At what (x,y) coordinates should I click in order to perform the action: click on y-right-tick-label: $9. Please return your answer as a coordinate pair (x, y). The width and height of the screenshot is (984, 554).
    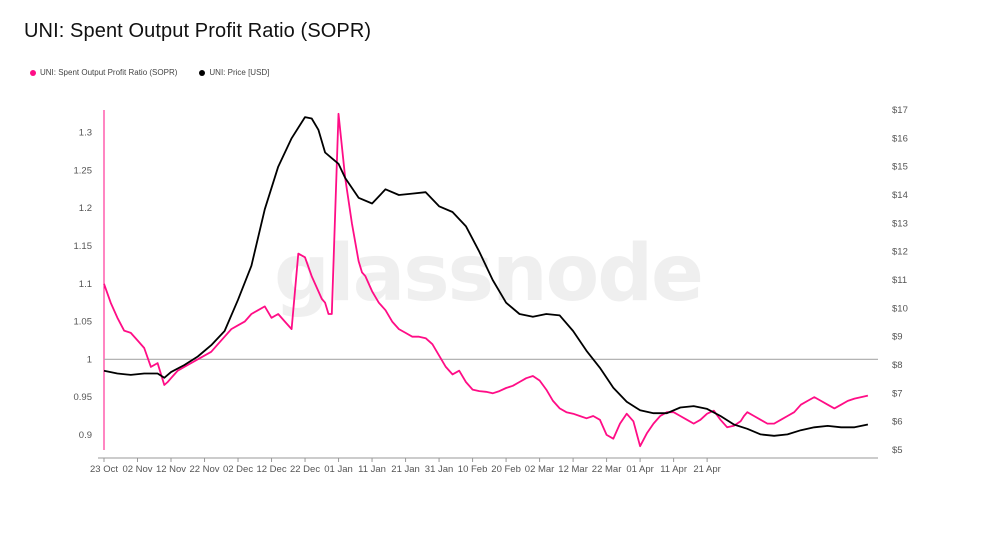
    Looking at the image, I should click on (897, 337).